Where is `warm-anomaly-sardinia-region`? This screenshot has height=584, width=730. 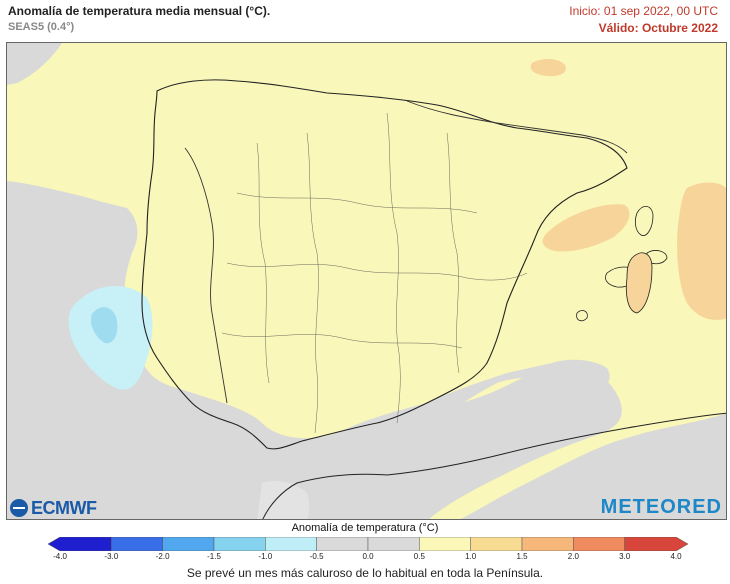 warm-anomaly-sardinia-region is located at coordinates (701, 251).